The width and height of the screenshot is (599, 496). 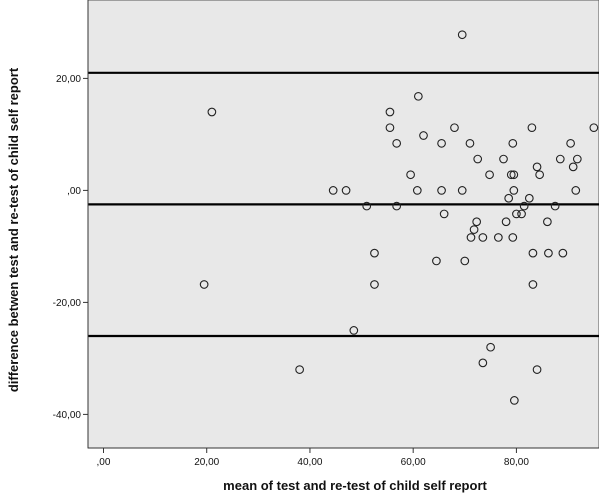 I want to click on y-tick-label: ,00, so click(x=74, y=191).